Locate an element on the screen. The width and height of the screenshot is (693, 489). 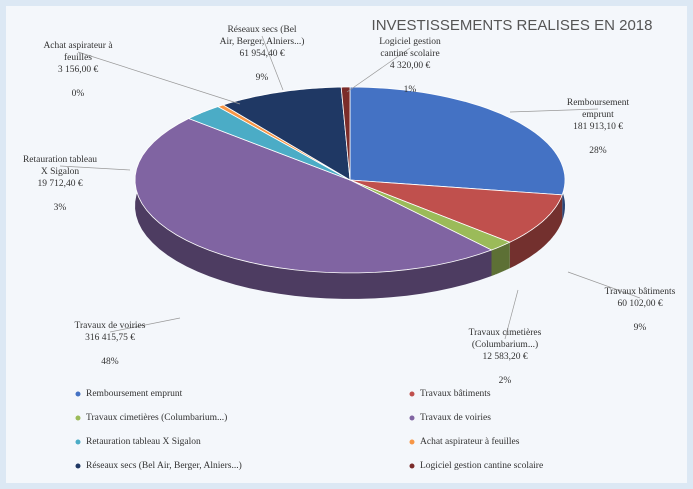
data-label-name: Réseaux secs (Bel is located at coordinates (261, 29).